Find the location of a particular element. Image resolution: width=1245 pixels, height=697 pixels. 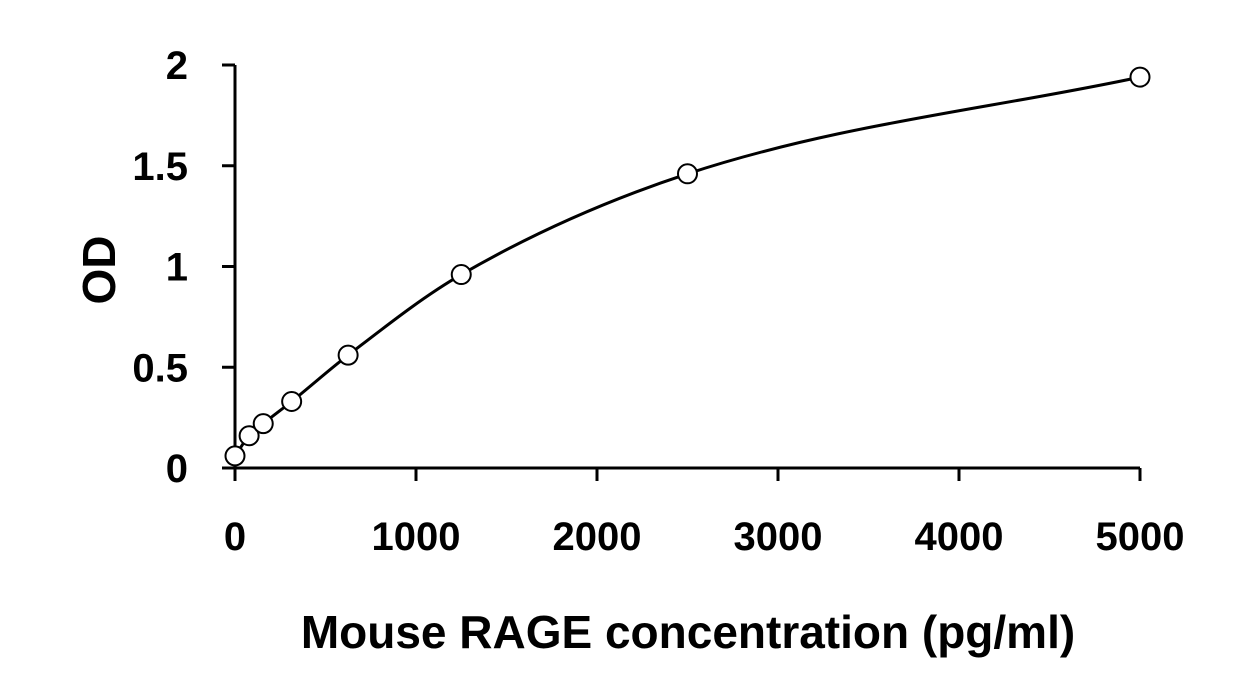

y-axis-title: OD is located at coordinates (99, 270).